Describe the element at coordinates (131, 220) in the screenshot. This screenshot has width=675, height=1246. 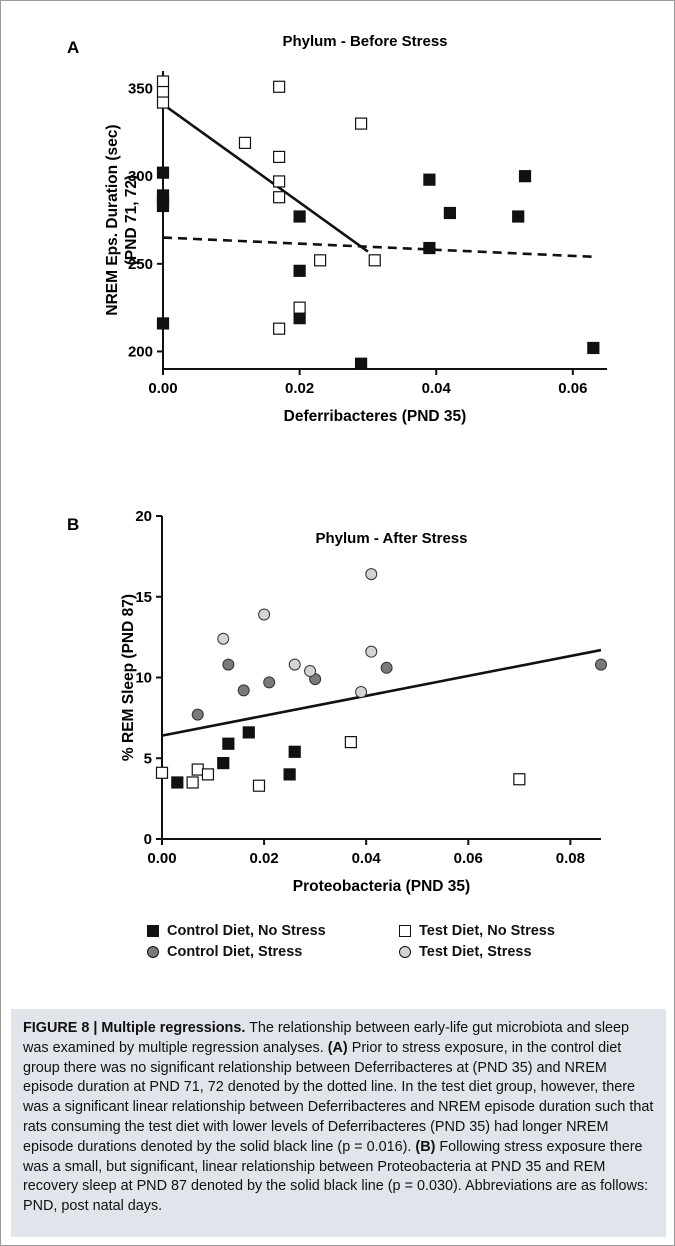
I see `y-axis-label-2: (PND 71, 72)` at that location.